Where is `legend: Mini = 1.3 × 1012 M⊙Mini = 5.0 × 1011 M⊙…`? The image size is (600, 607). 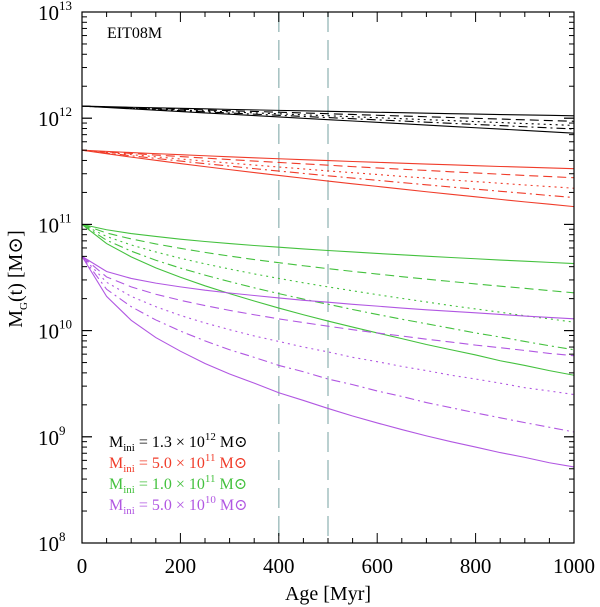 legend: Mini = 1.3 × 1012 M⊙Mini = 5.0 × 1011 M⊙… is located at coordinates (178, 474).